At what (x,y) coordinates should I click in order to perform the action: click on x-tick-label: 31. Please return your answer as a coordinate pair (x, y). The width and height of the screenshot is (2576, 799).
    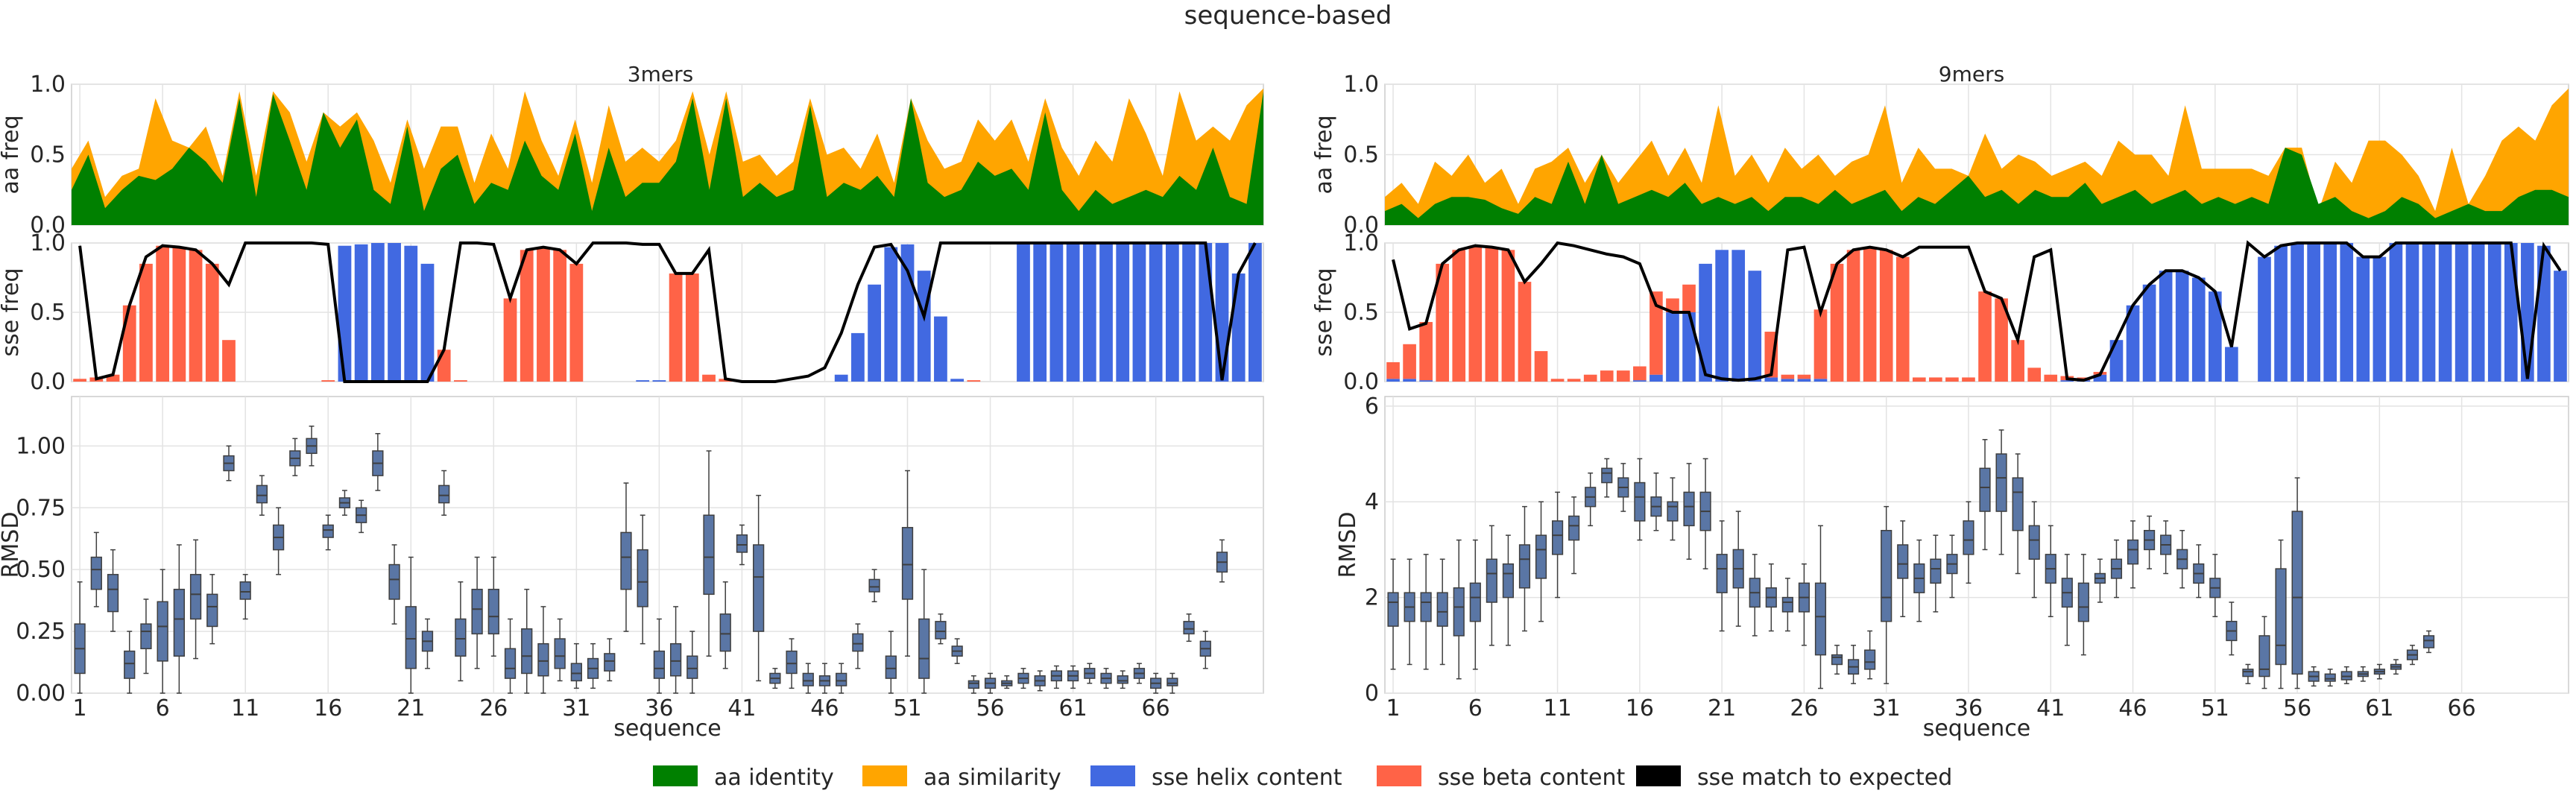
    Looking at the image, I should click on (1886, 708).